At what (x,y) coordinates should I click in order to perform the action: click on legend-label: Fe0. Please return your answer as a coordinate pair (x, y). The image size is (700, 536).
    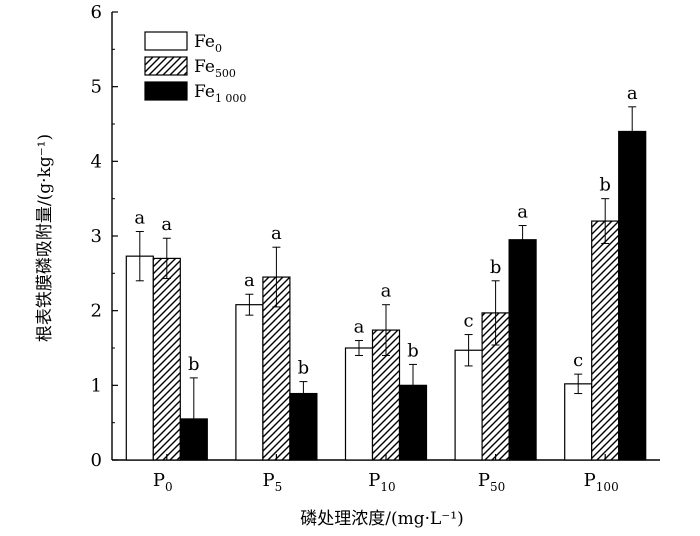
    Looking at the image, I should click on (208, 43).